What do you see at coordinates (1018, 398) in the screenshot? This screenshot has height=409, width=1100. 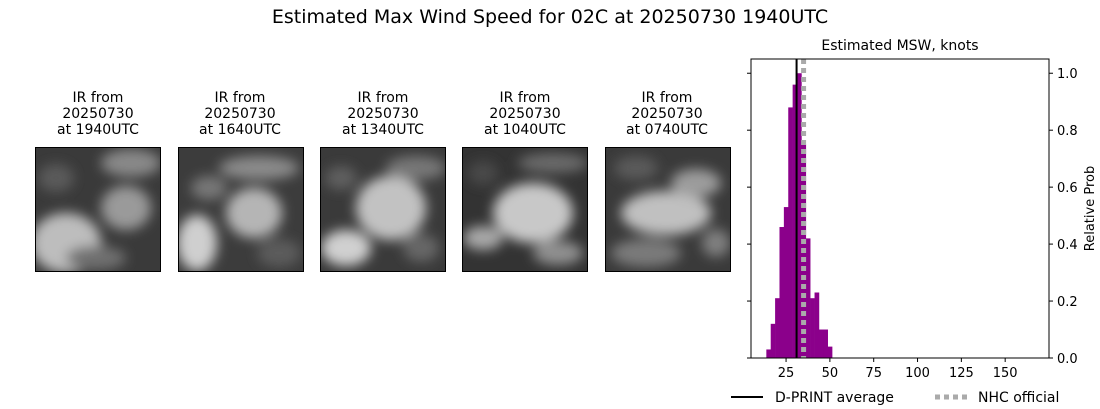 I see `legend-label-nhc: NHC official` at bounding box center [1018, 398].